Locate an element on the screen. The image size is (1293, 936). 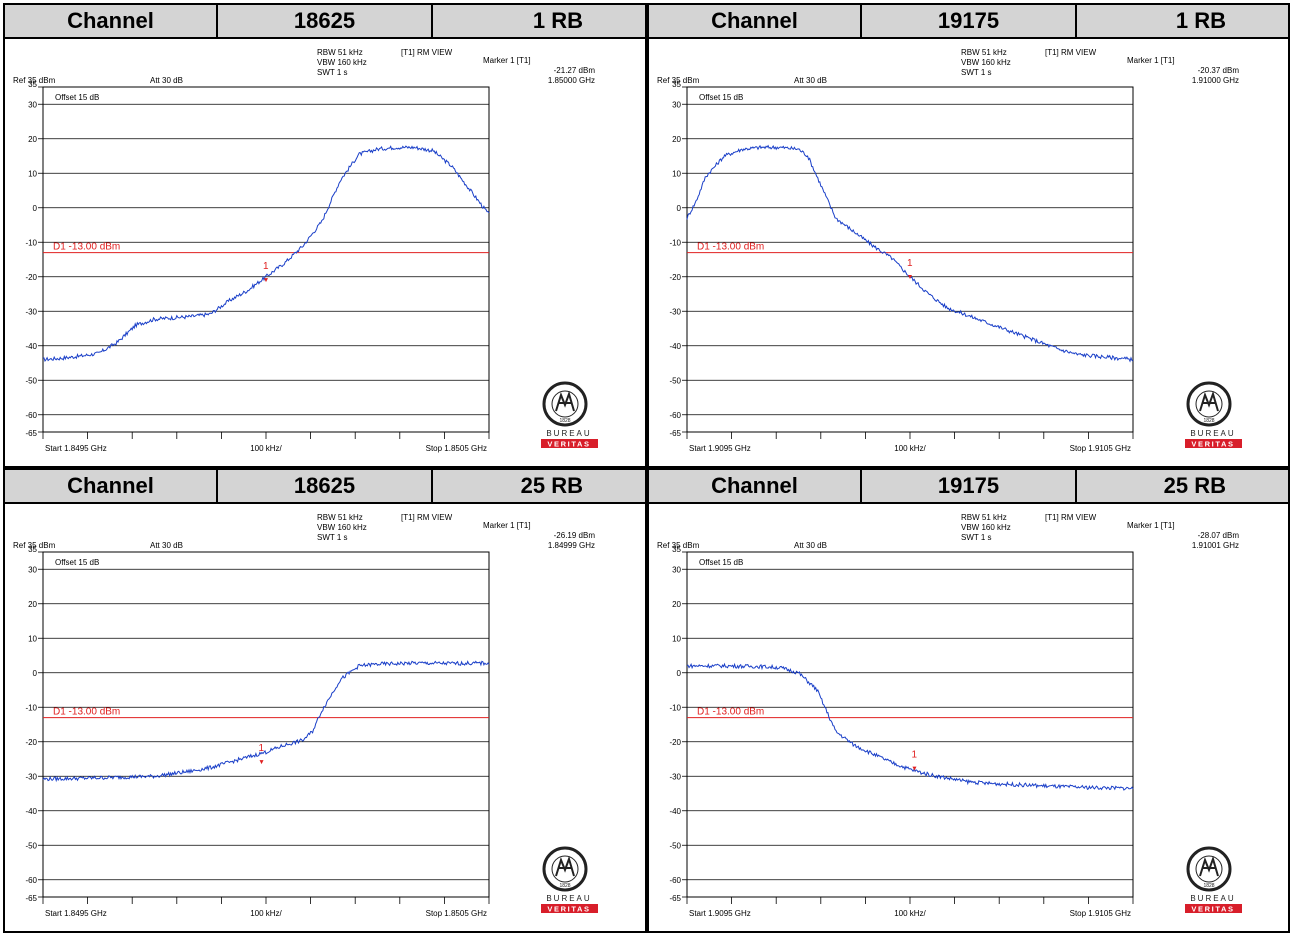
stop-freq: Stop 1.9105 GHz is located at coordinates (1100, 913).